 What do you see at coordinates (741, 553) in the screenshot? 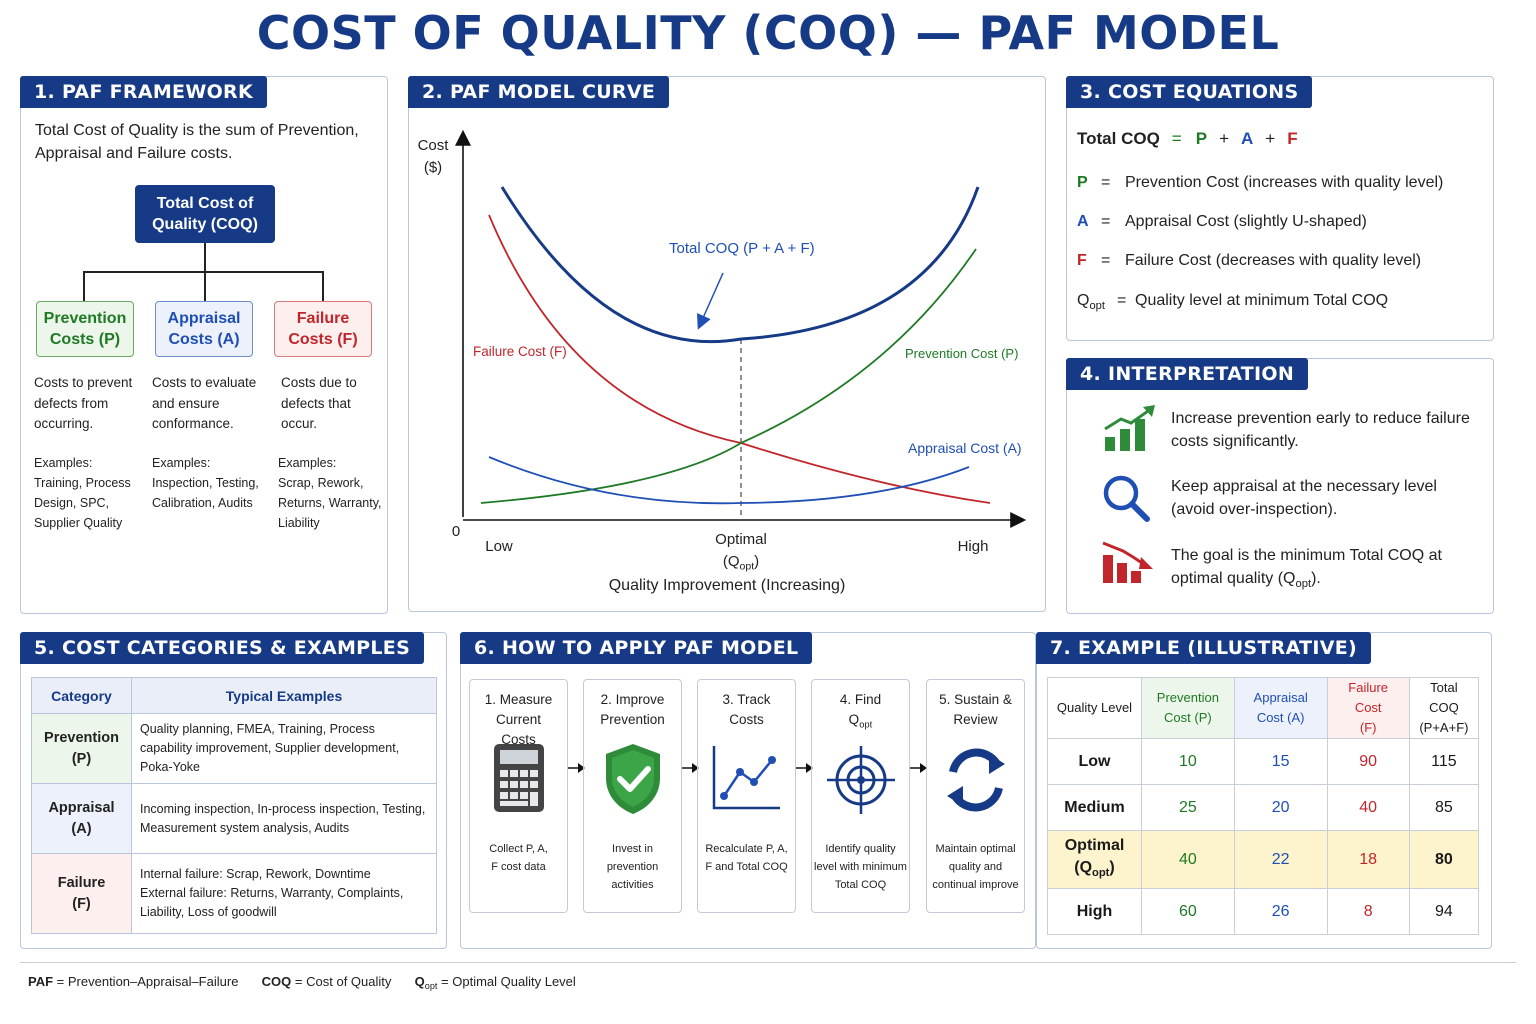
I see `x-tick-optimal: Optimal (Qopt)` at bounding box center [741, 553].